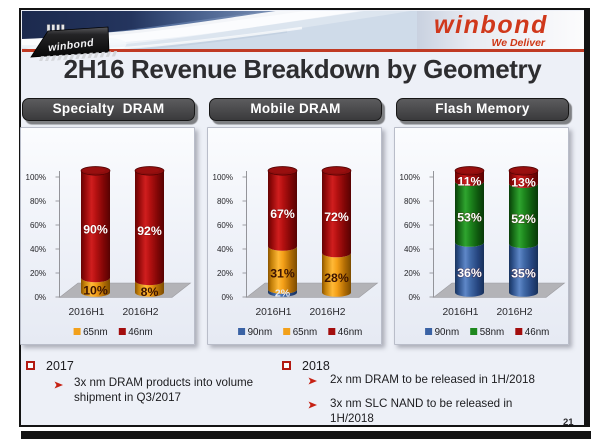 The height and width of the screenshot is (444, 616). Describe the element at coordinates (523, 183) in the screenshot. I see `svg-text: 13%` at that location.